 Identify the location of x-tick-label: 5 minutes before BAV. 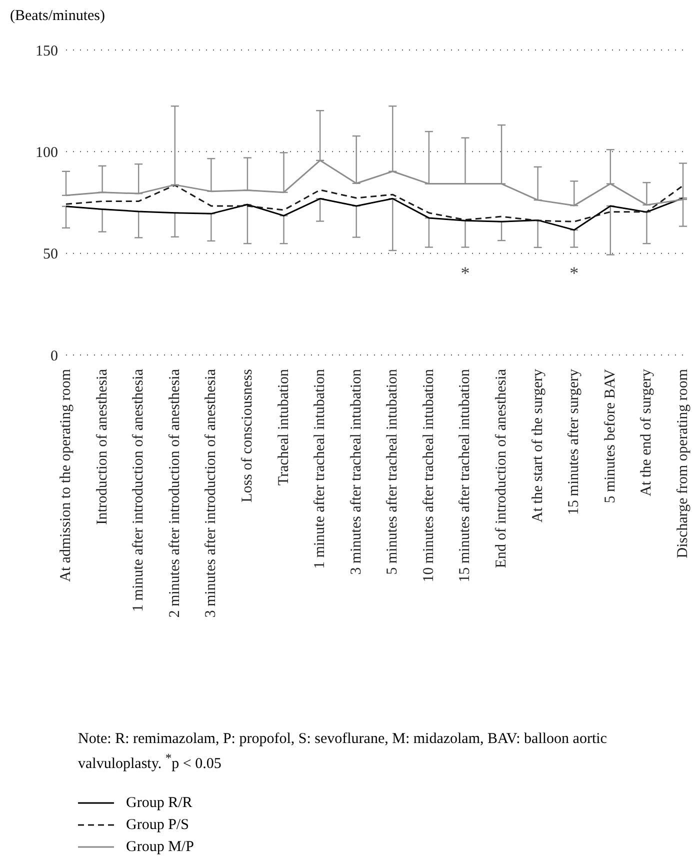
(610, 436).